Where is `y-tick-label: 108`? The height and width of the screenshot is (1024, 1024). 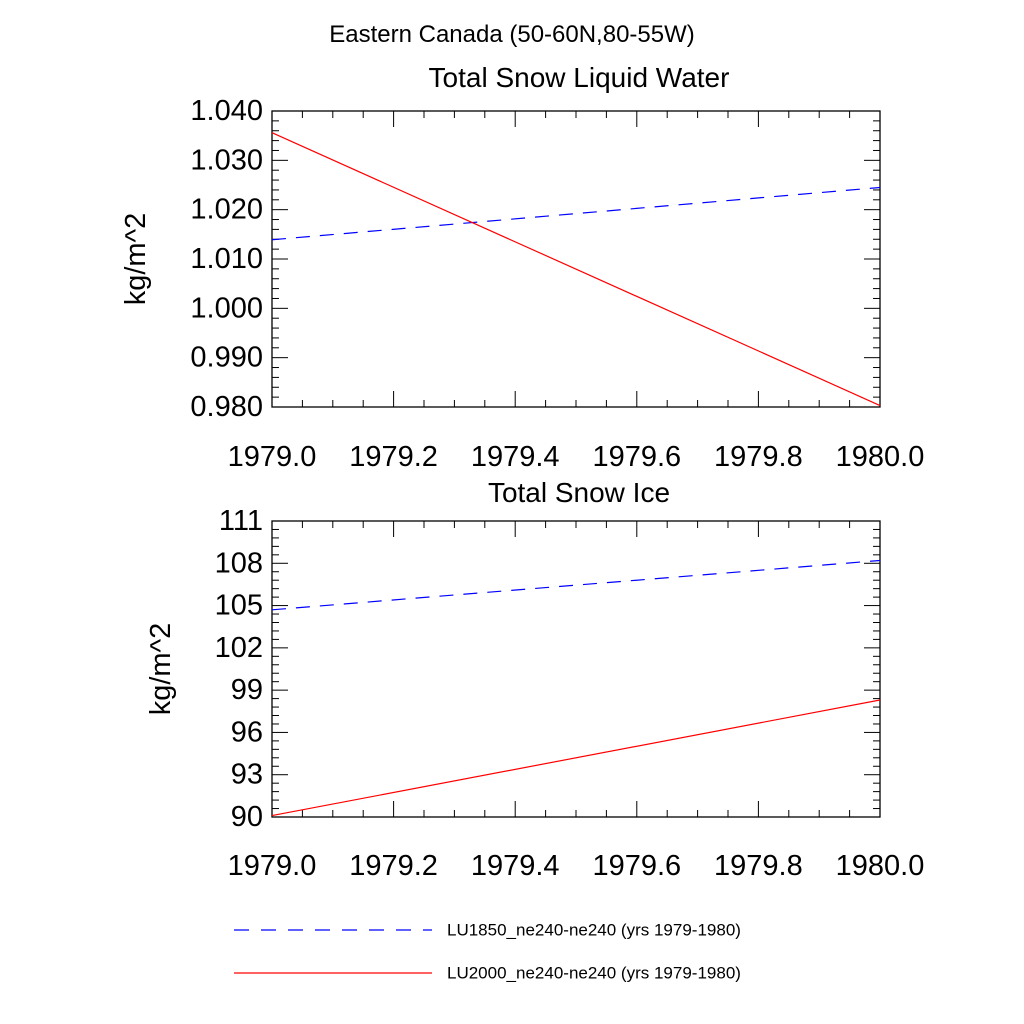
y-tick-label: 108 is located at coordinates (239, 563).